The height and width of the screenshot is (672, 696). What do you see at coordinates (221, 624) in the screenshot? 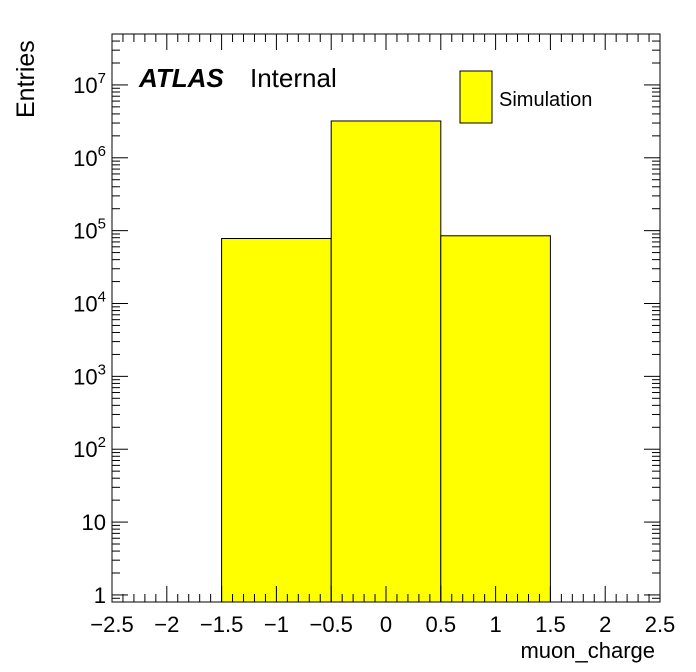
I see `x-tick-label: −1.5` at bounding box center [221, 624].